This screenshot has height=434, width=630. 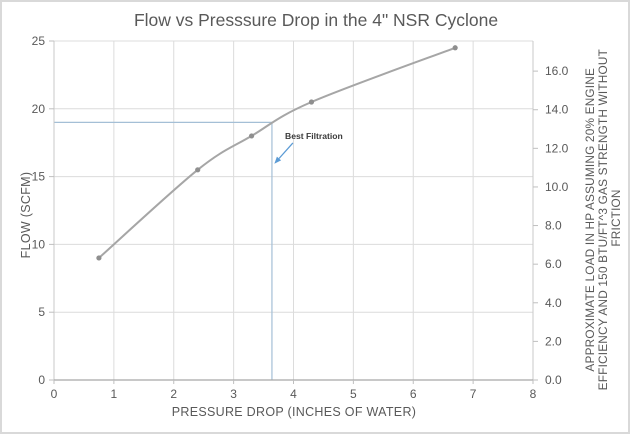 I want to click on annotation-arrow-shaft, so click(x=286, y=150).